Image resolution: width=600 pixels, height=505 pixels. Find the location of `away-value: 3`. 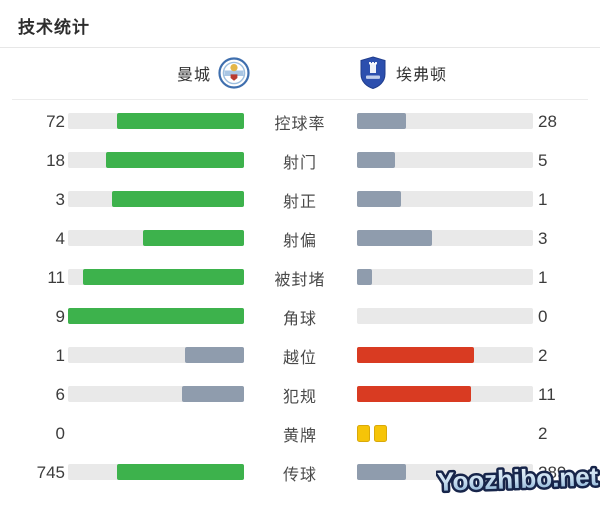

away-value: 3 is located at coordinates (543, 238).